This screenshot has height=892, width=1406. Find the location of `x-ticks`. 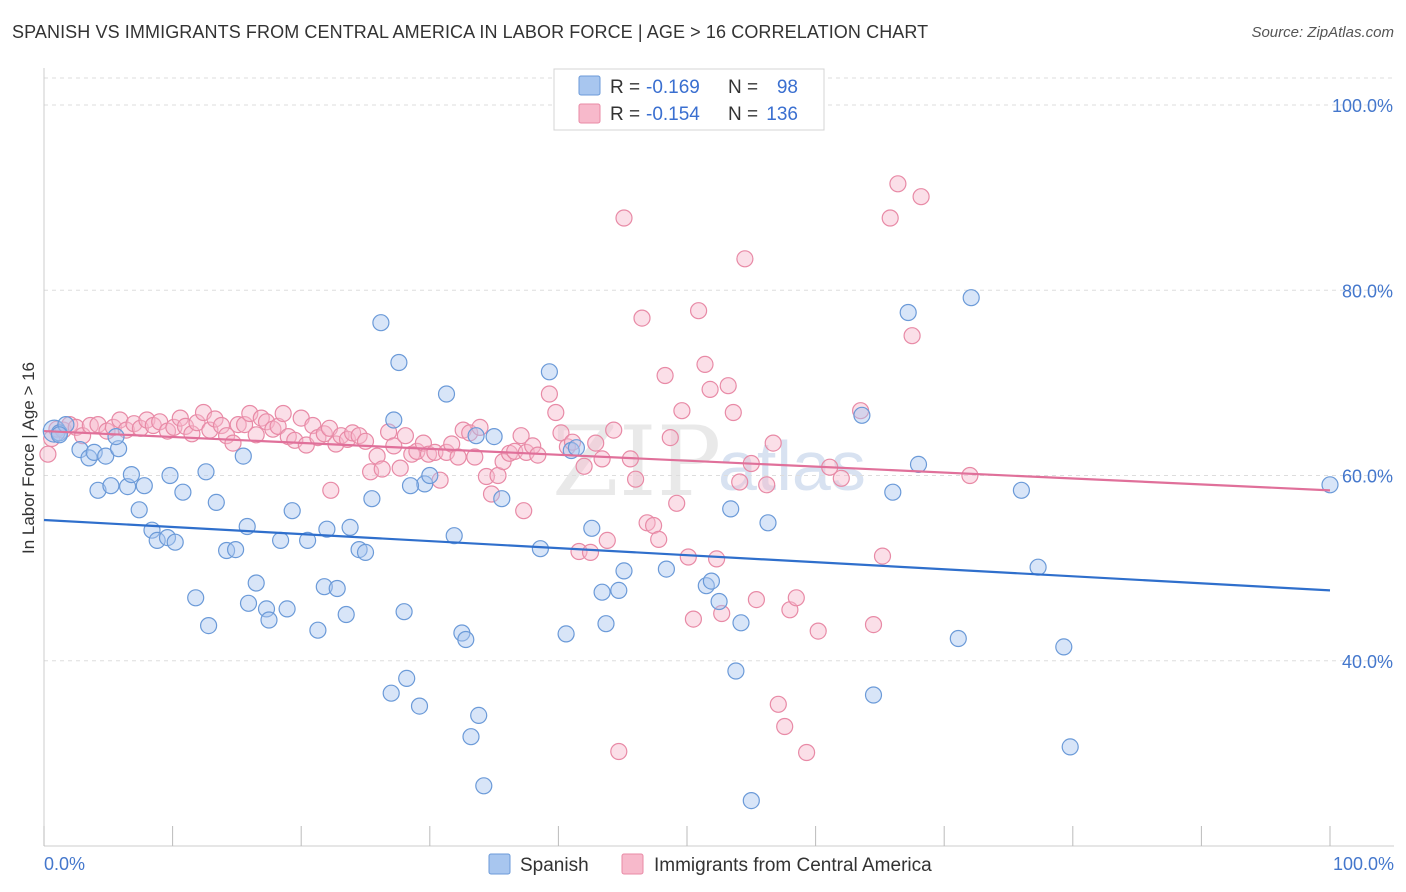

x-ticks is located at coordinates (687, 836).